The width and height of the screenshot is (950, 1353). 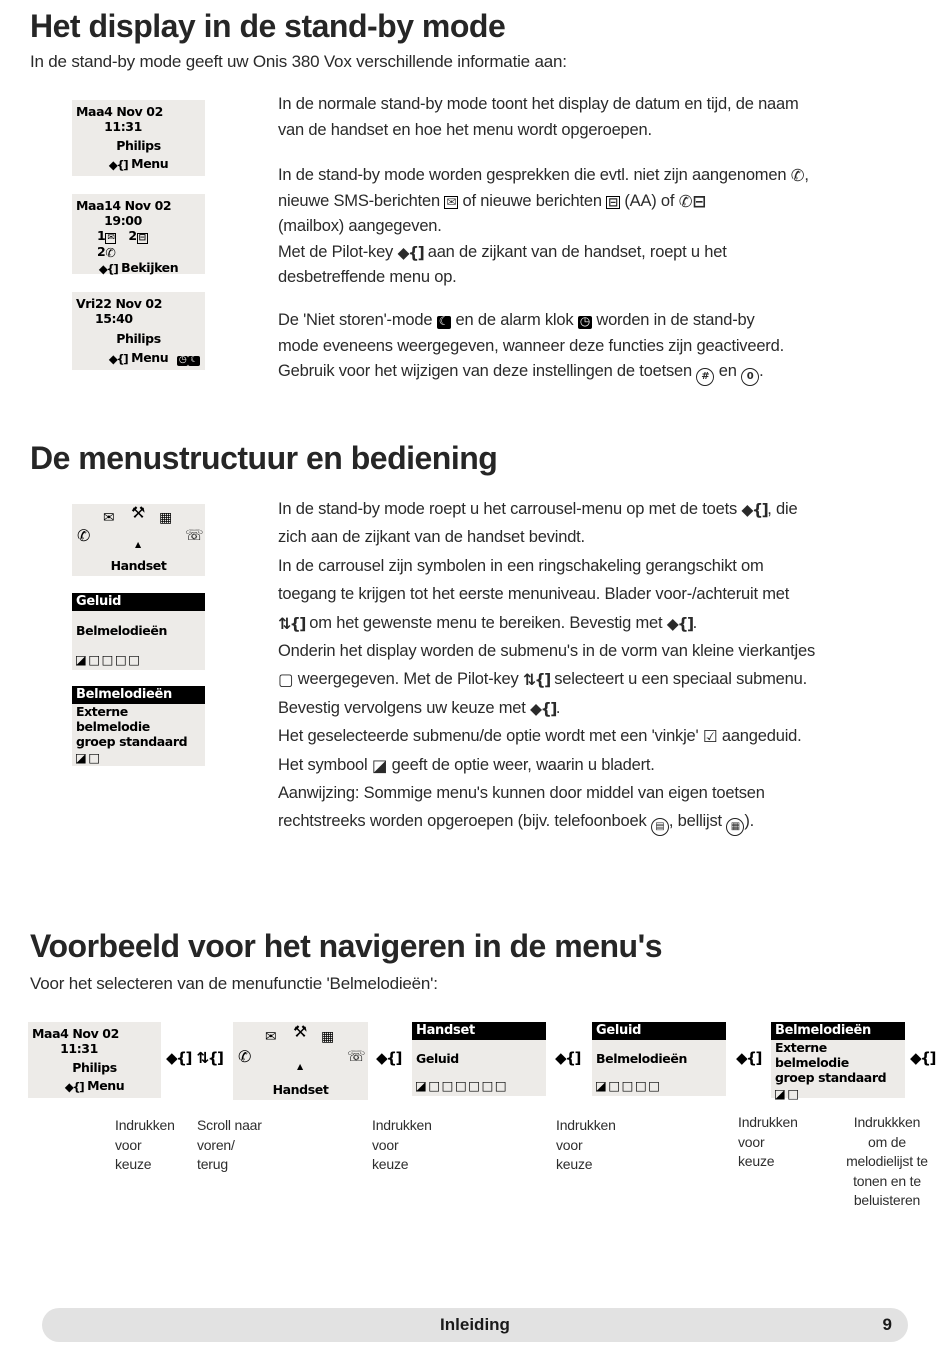 I want to click on lcd-menu-item: Belmelodieën, so click(x=121, y=631).